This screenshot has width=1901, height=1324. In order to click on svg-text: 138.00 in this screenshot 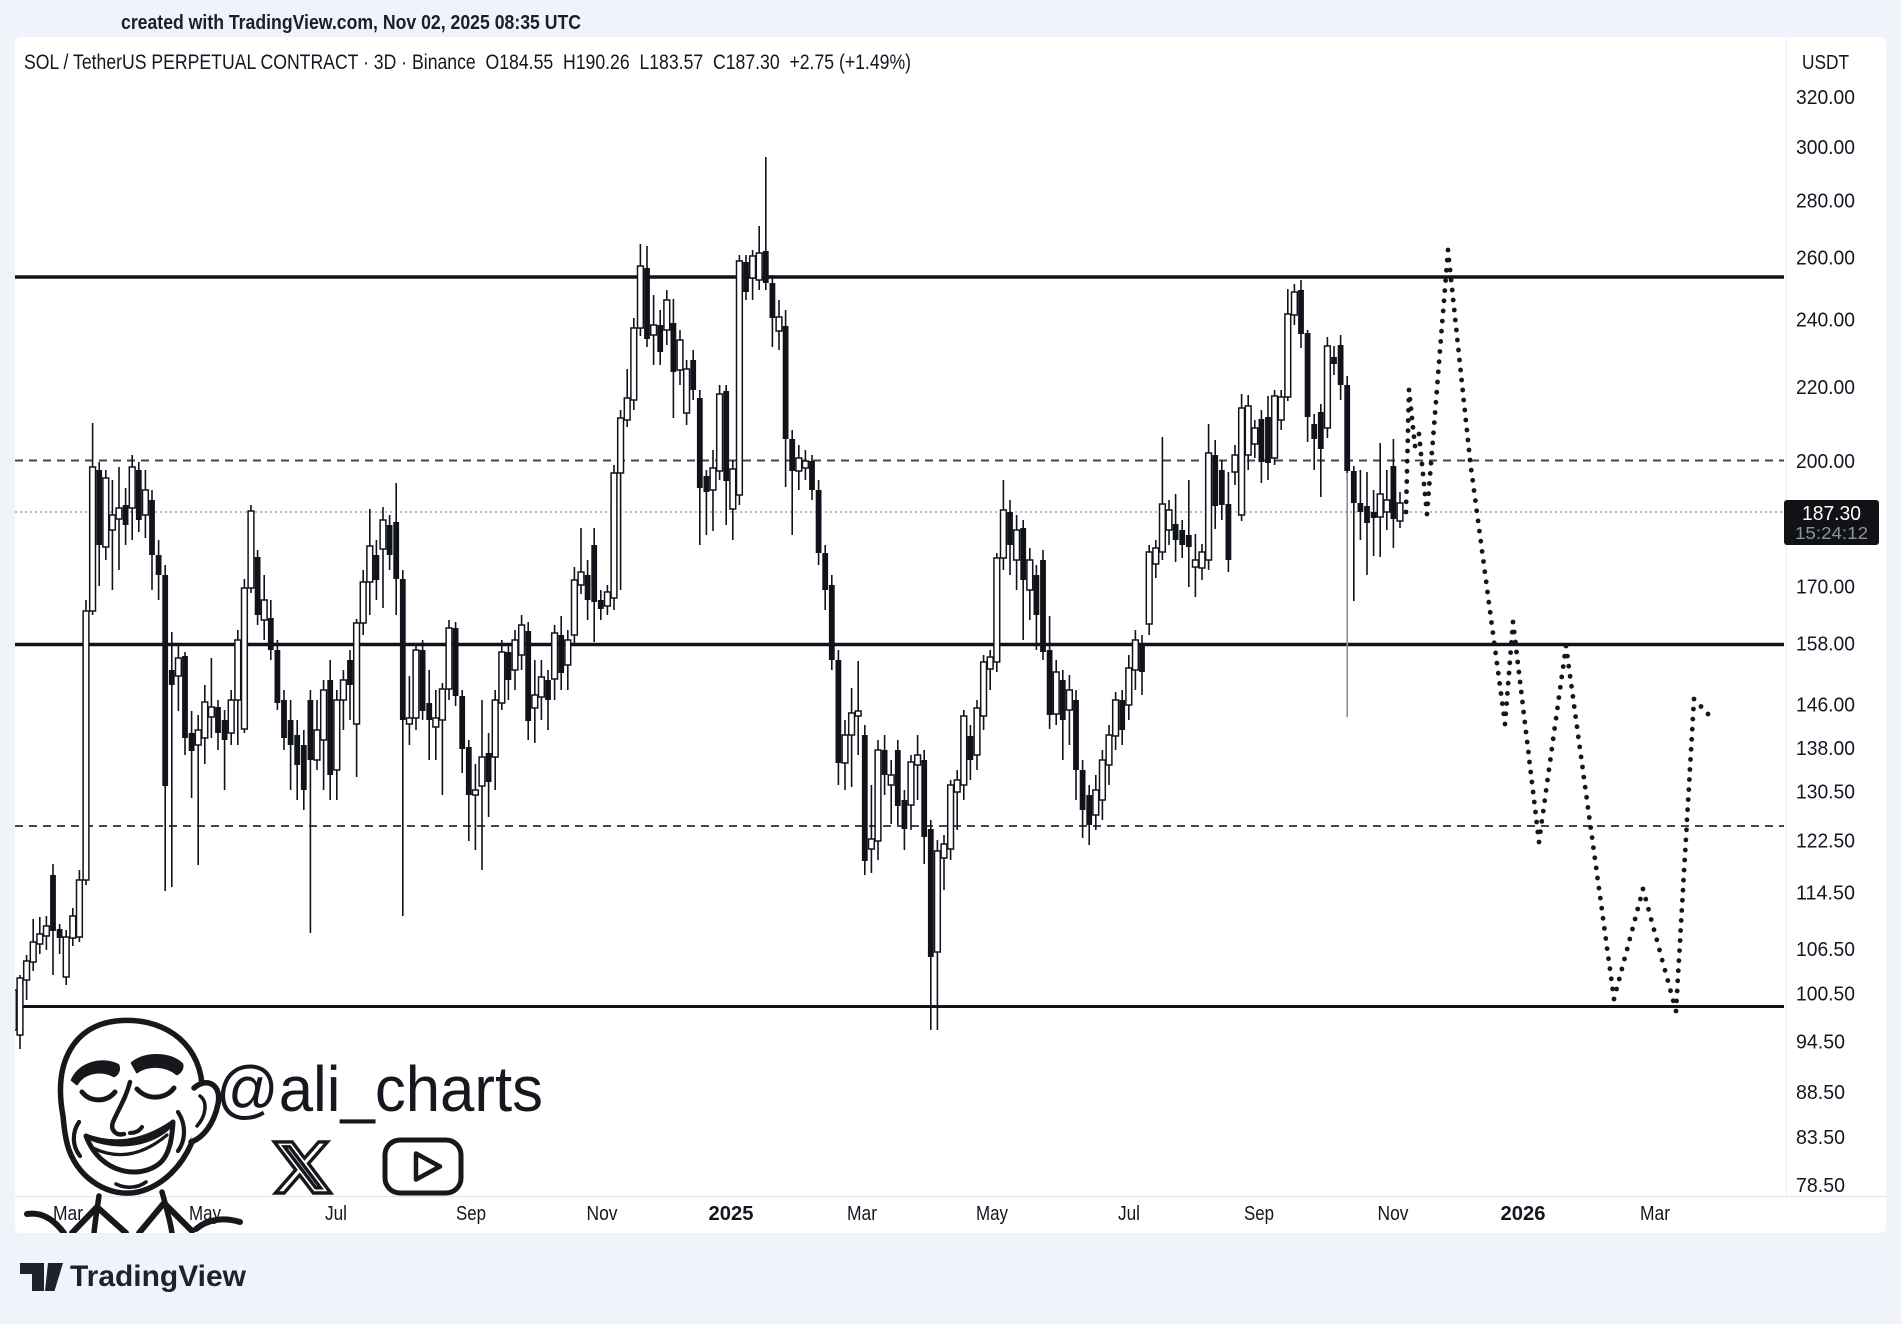, I will do `click(1825, 749)`.